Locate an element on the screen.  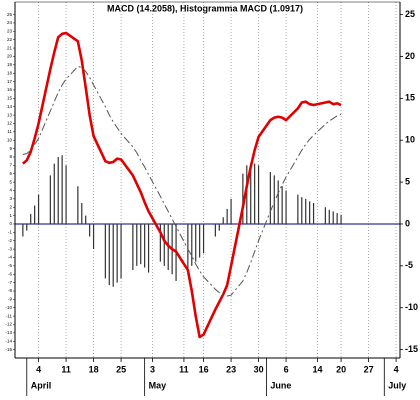
x-tick-label: 6 is located at coordinates (286, 369).